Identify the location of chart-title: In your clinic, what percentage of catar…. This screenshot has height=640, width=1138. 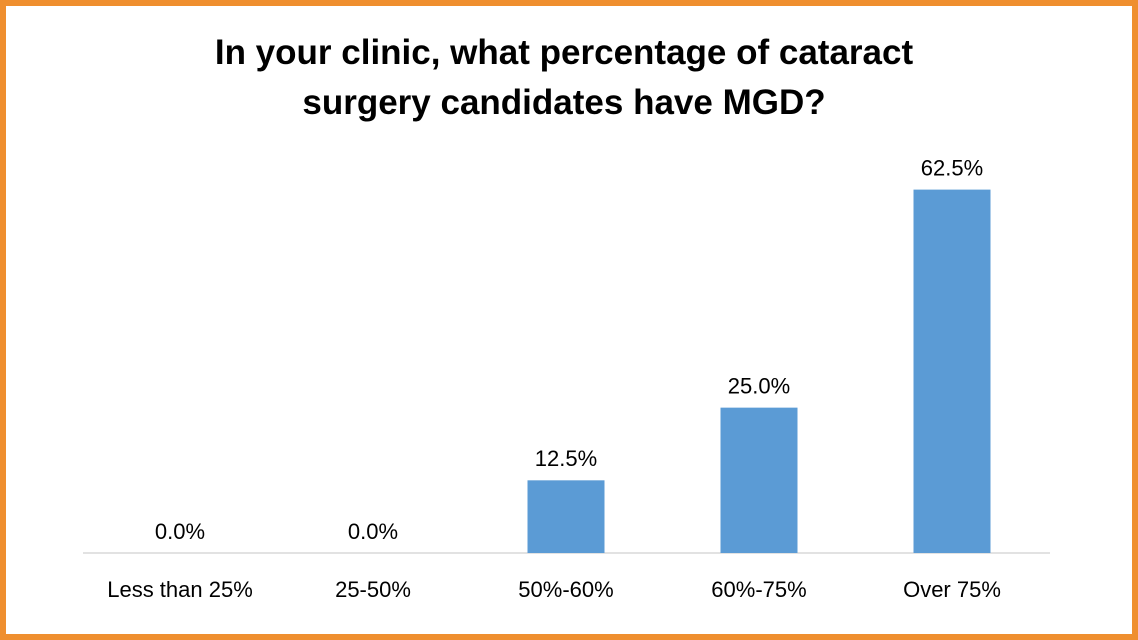
(564, 77).